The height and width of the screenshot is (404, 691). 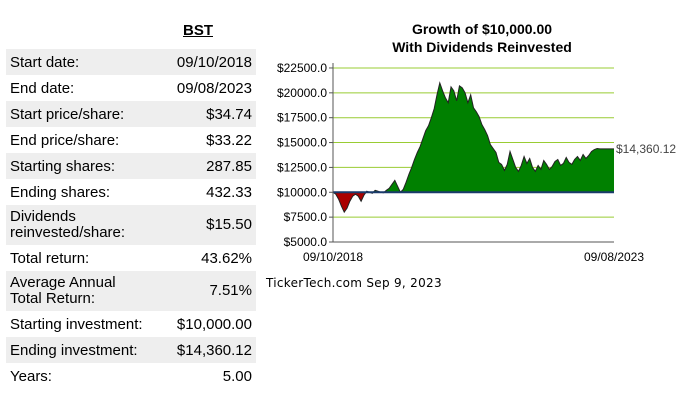 What do you see at coordinates (209, 376) in the screenshot?
I see `stat-value: 5.00` at bounding box center [209, 376].